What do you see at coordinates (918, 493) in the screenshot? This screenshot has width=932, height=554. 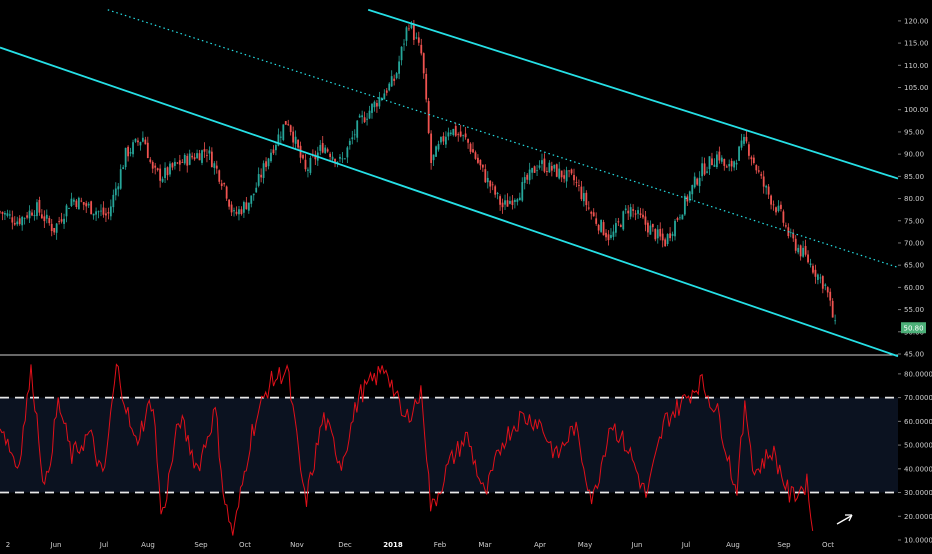 I see `rsi-axis-label: 30.0000` at bounding box center [918, 493].